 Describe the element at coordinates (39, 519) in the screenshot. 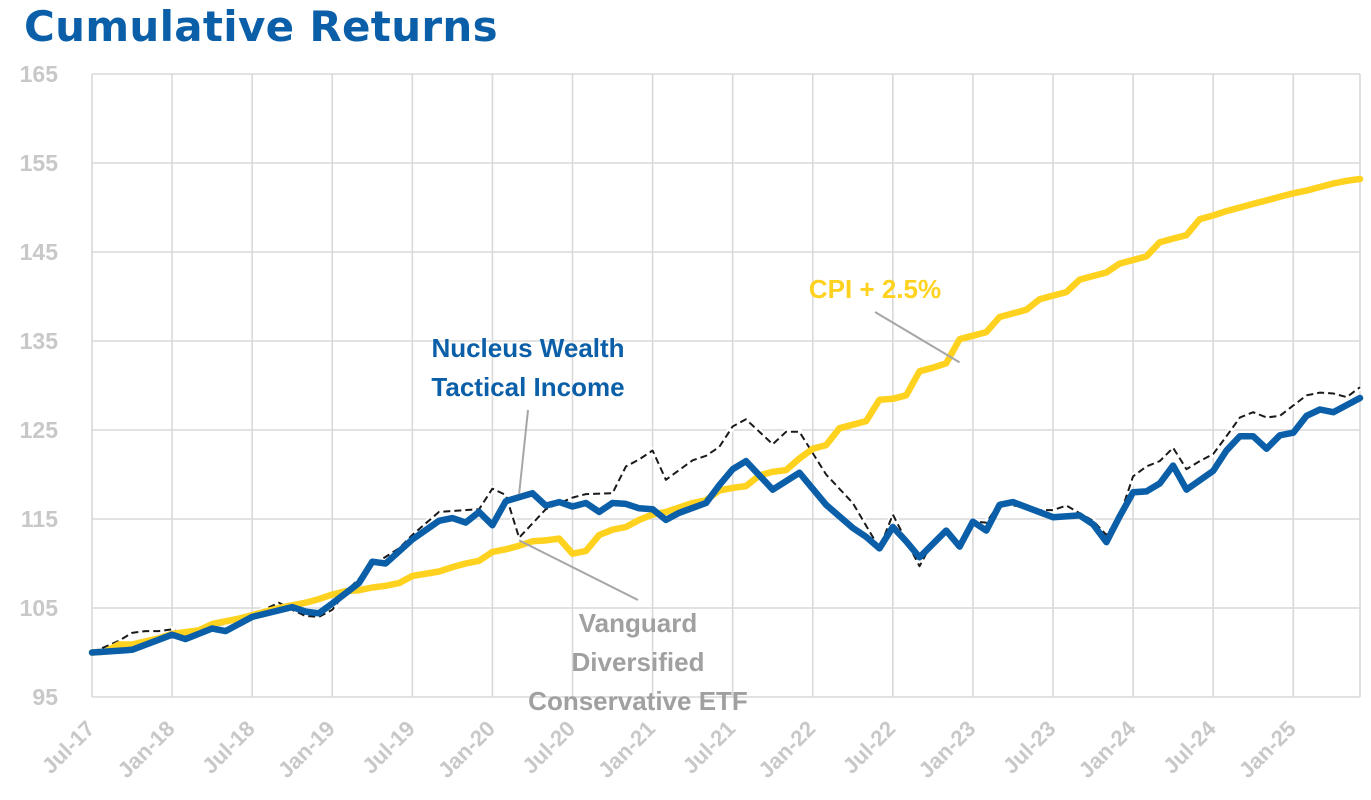

I see `y-tick-label: 115` at that location.